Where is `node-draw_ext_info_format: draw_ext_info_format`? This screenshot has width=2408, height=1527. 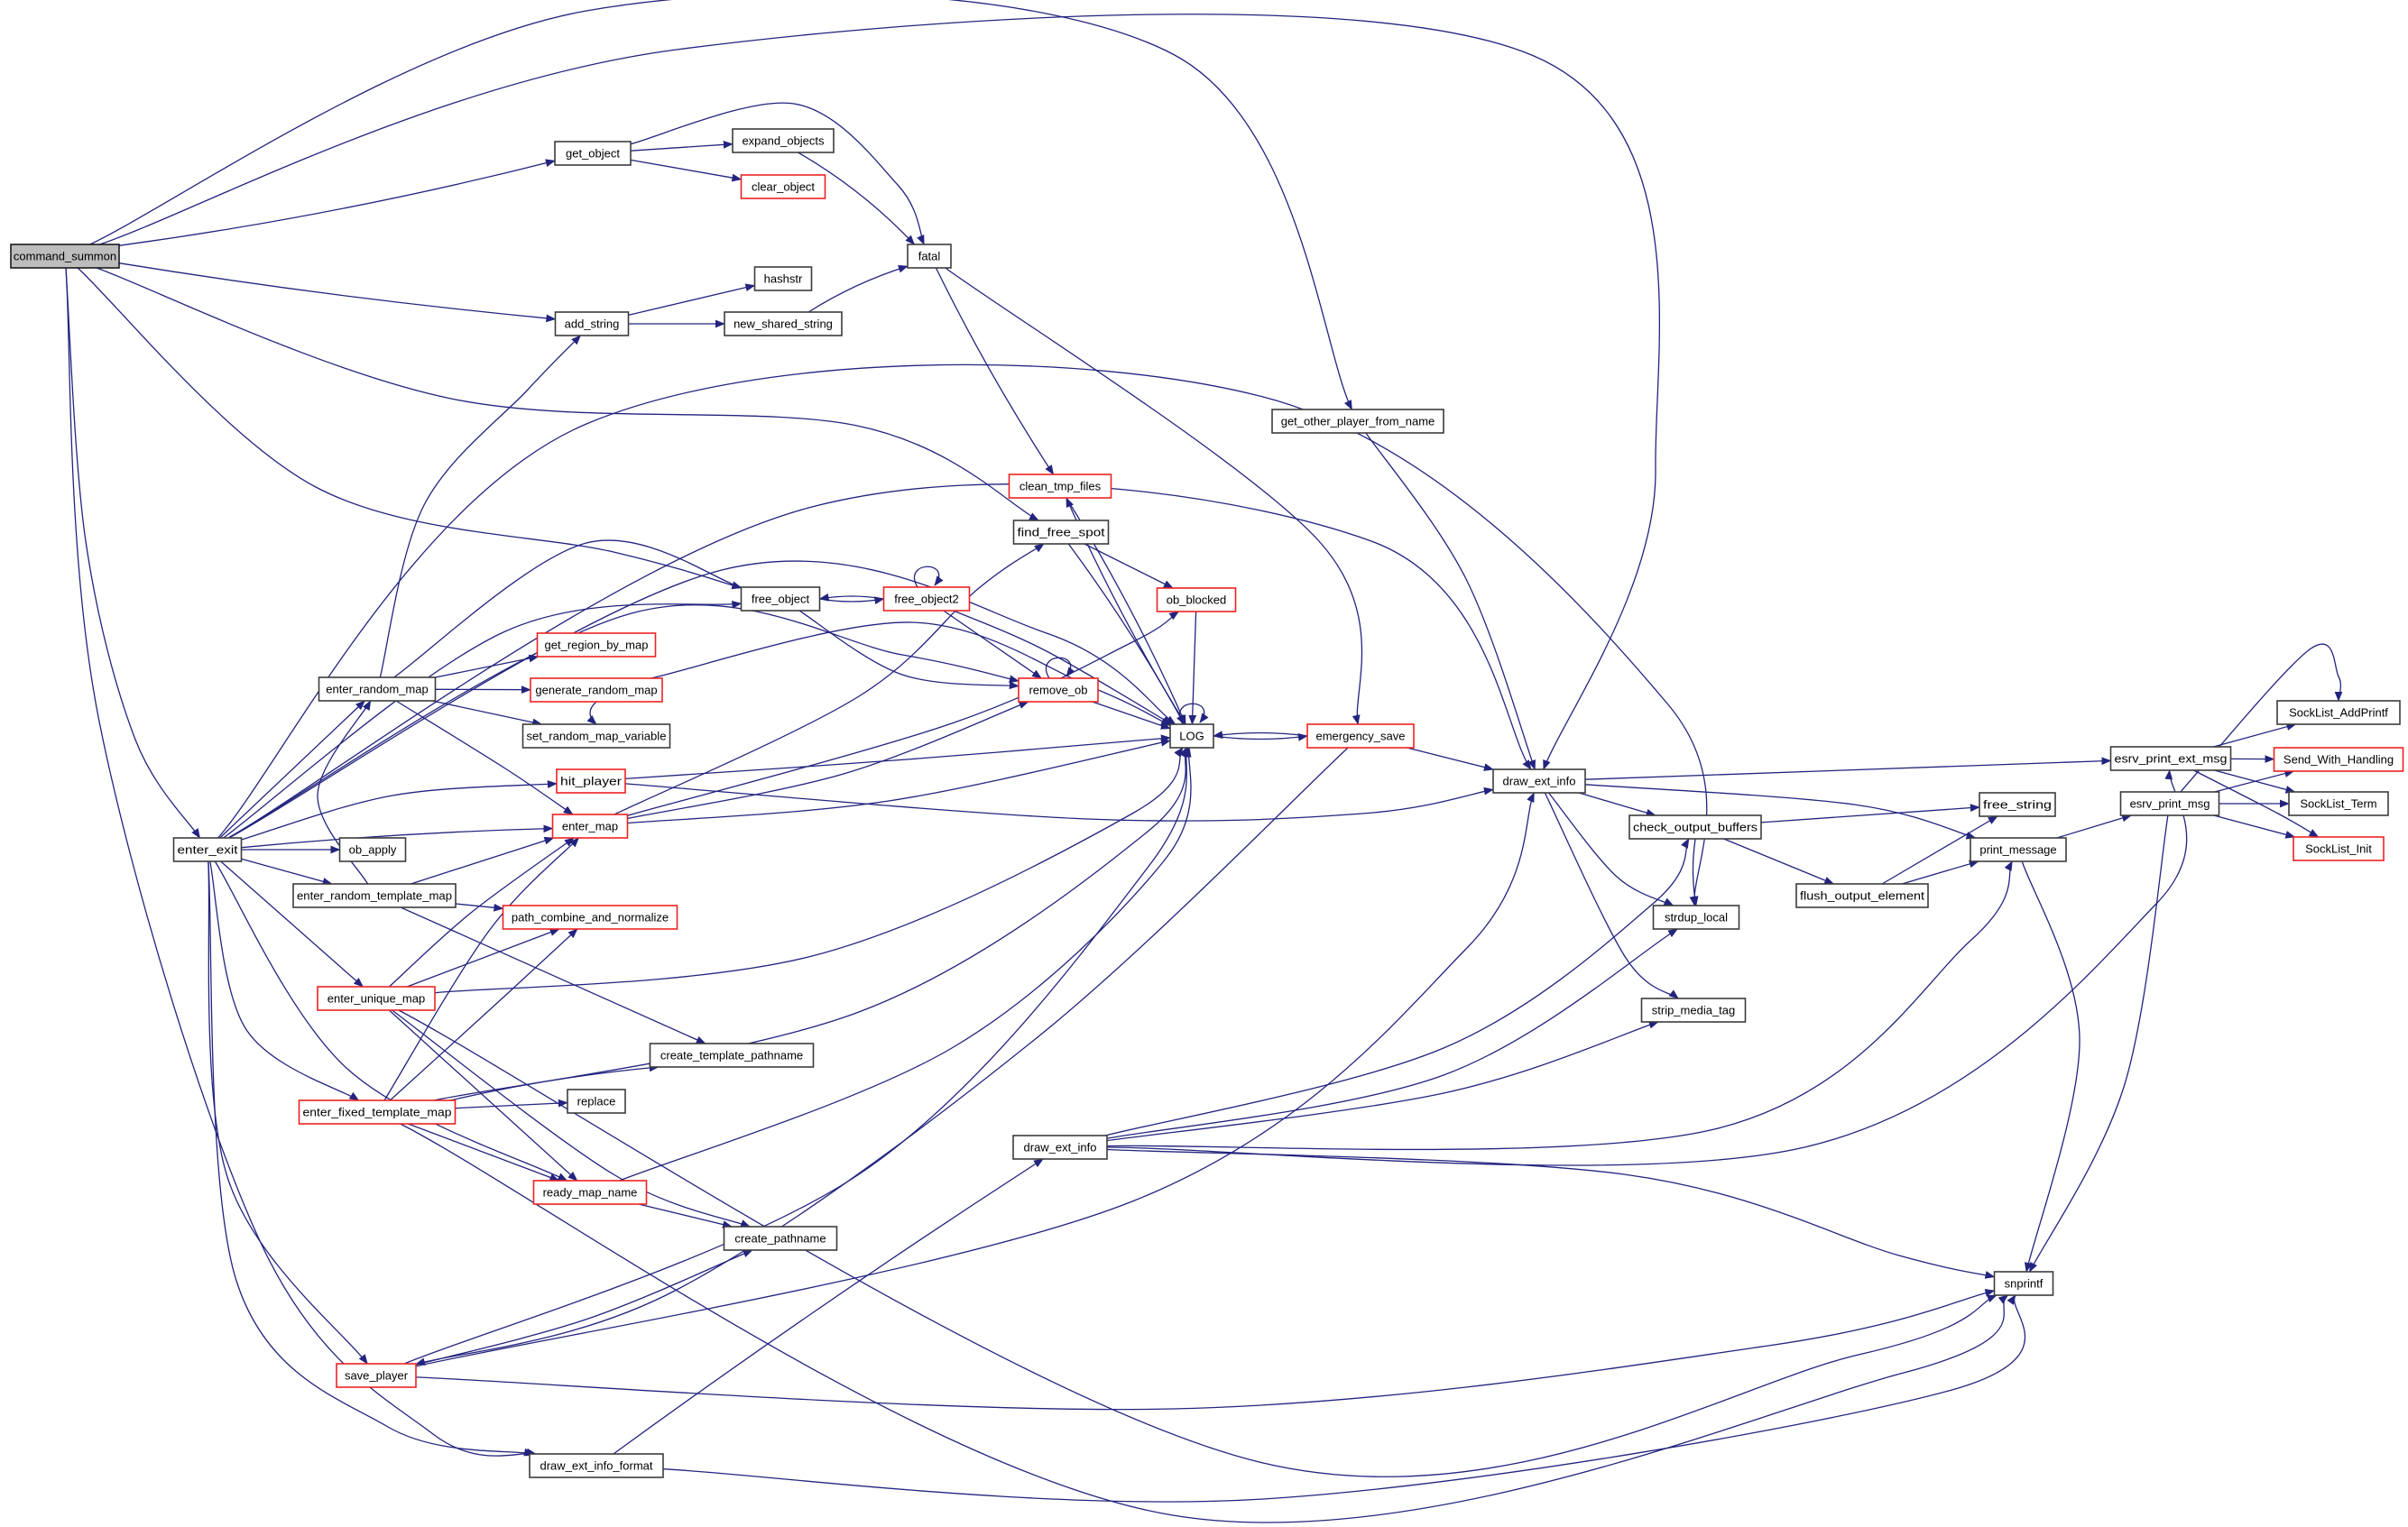
node-draw_ext_info_format: draw_ext_info_format is located at coordinates (596, 1466).